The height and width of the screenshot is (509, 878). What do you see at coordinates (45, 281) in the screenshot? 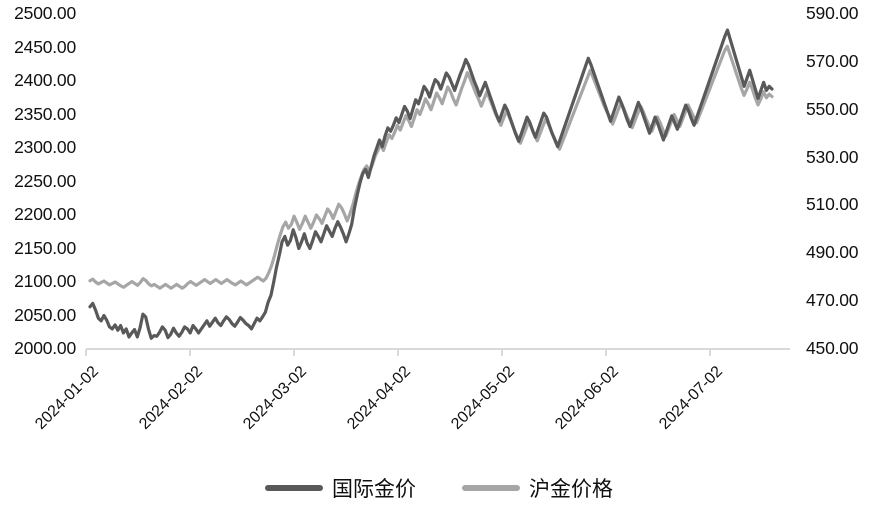
I see `y-axis-left-tick: 2100.00` at bounding box center [45, 281].